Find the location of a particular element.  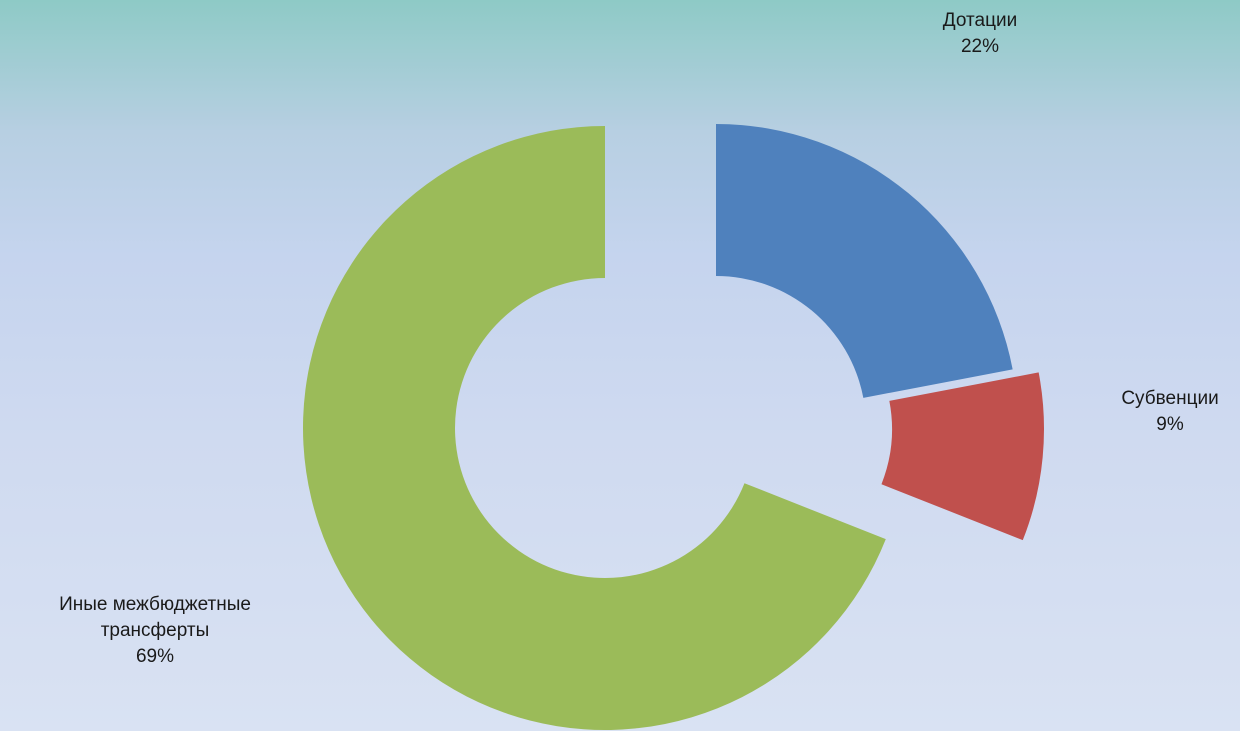

slice-label-subvencii: Субвенции 9% is located at coordinates (1155, 412).